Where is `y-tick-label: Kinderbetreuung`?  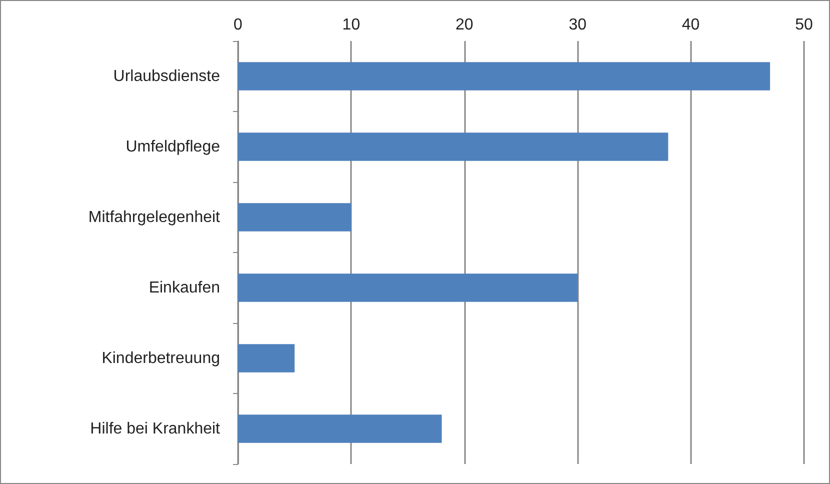 y-tick-label: Kinderbetreuung is located at coordinates (161, 358).